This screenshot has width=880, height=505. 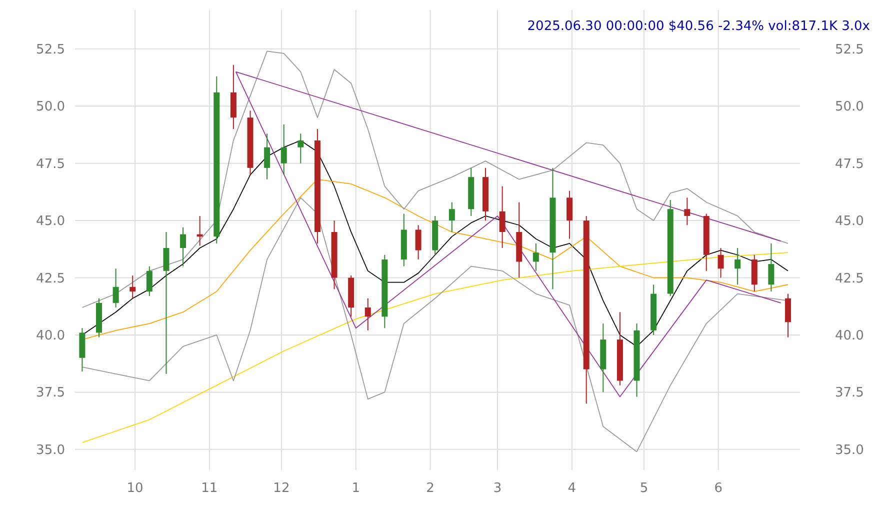 What do you see at coordinates (497, 488) in the screenshot?
I see `x-tick-label: 3` at bounding box center [497, 488].